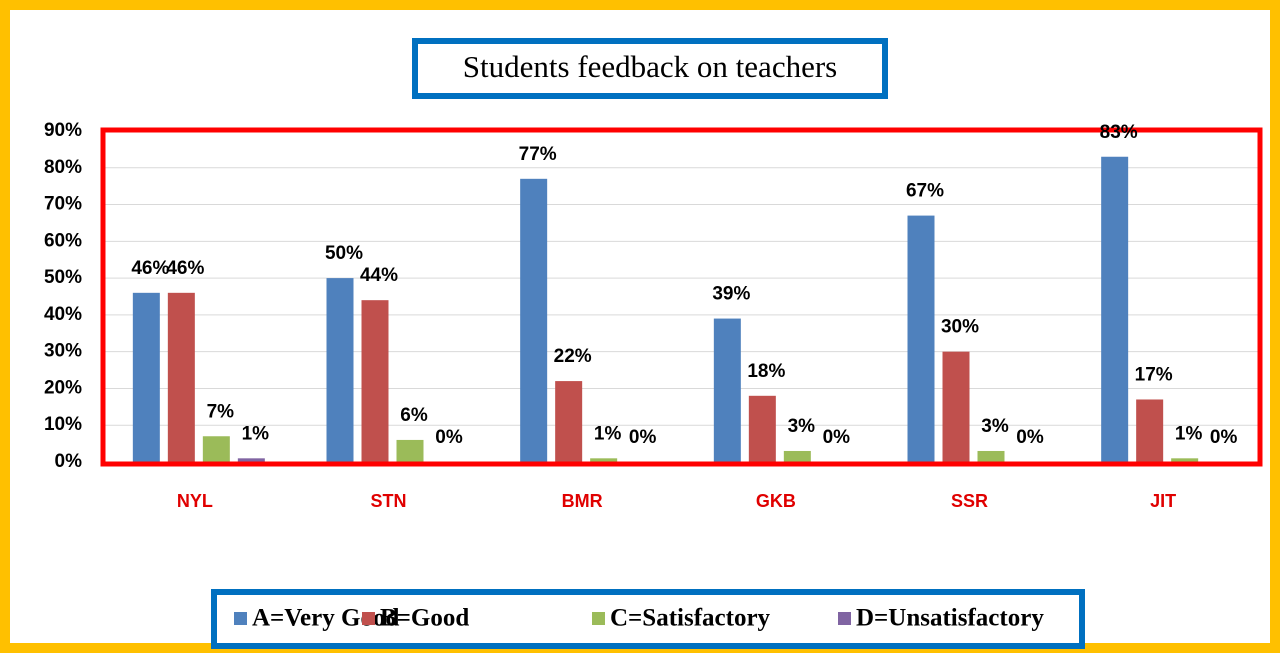  Describe the element at coordinates (195, 501) in the screenshot. I see `x-tick-label: NYL` at that location.